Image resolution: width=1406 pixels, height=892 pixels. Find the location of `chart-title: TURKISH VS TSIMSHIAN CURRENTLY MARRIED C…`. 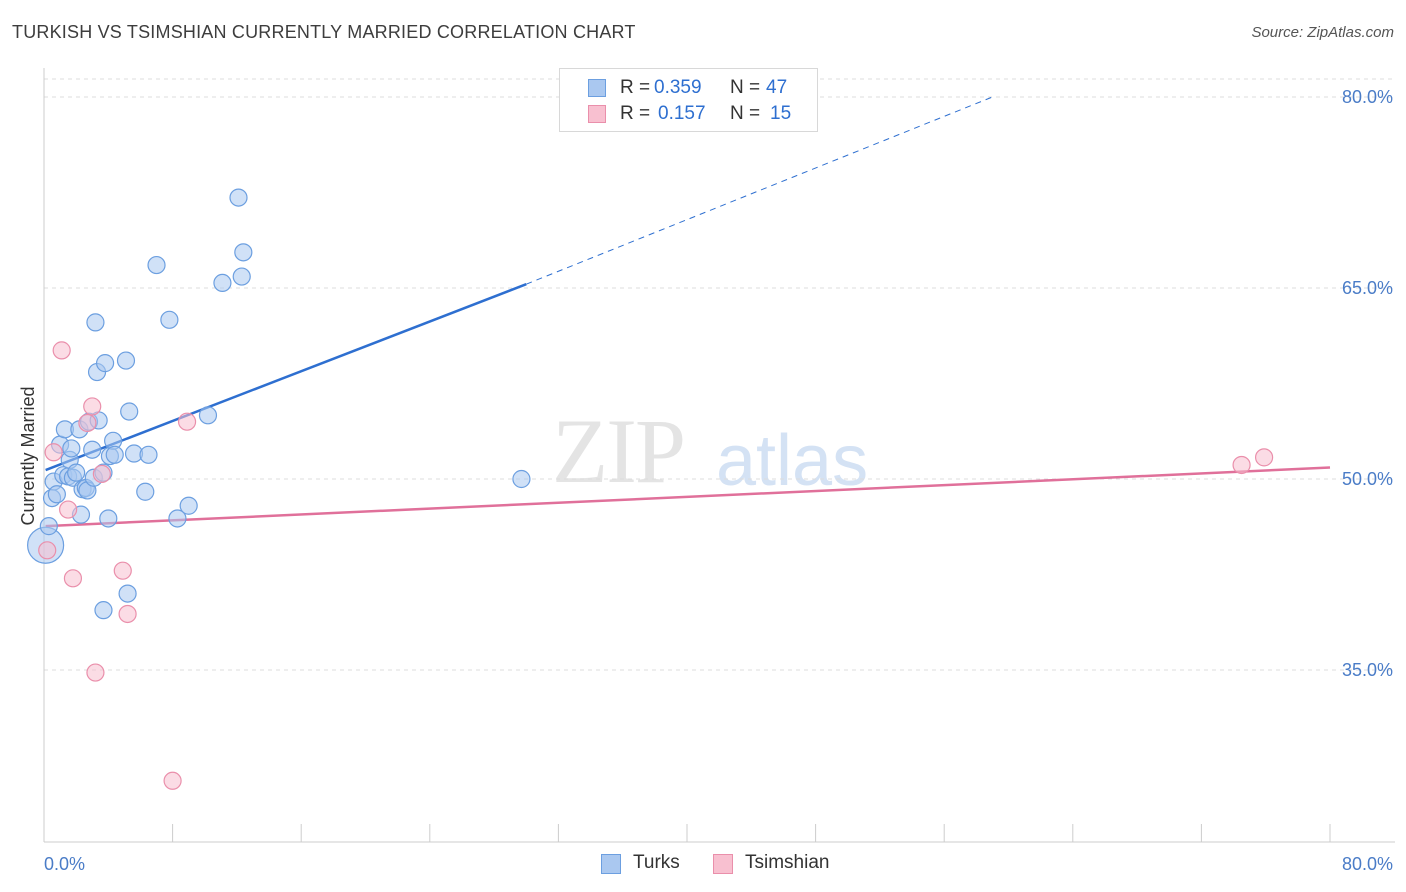

chart-title: TURKISH VS TSIMSHIAN CURRENTLY MARRIED C… is located at coordinates (324, 32).